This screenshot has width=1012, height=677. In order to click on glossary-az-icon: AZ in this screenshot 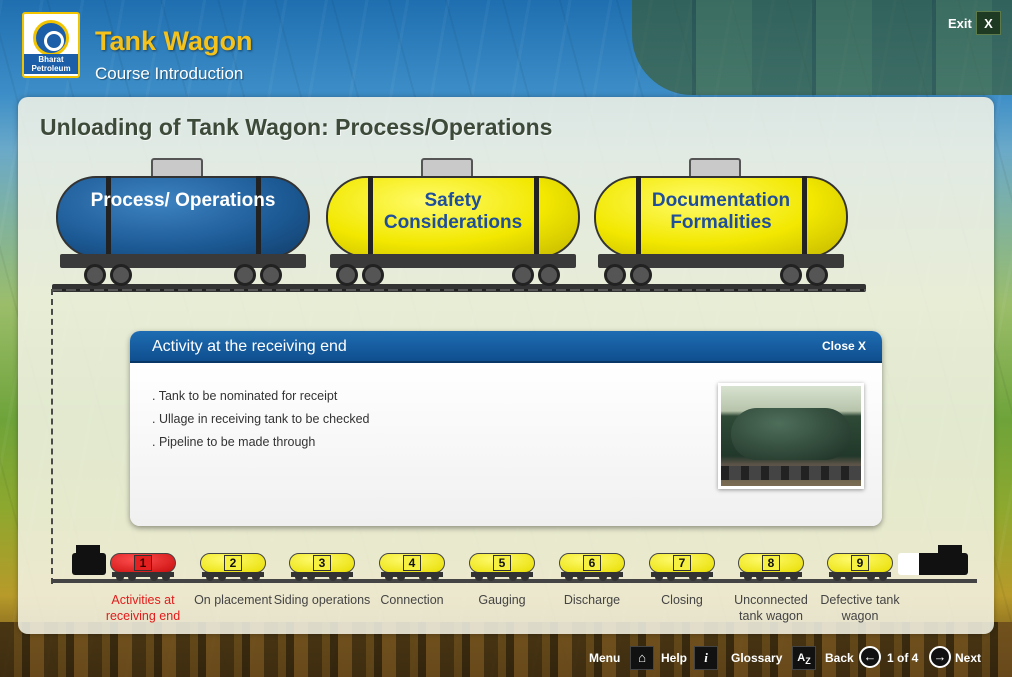, I will do `click(804, 658)`.